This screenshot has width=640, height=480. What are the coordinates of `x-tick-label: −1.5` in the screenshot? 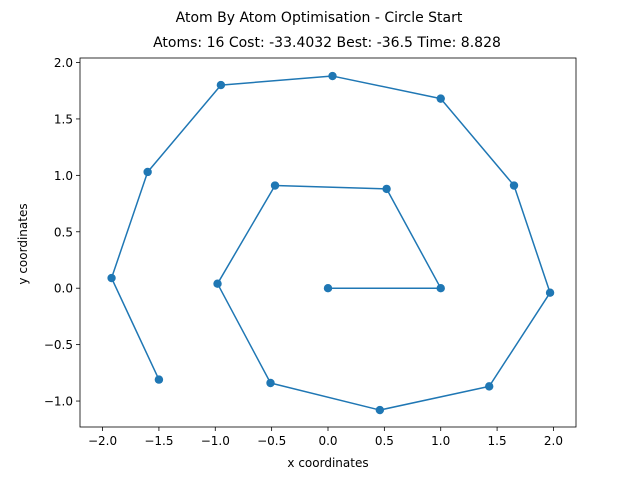 It's located at (158, 441).